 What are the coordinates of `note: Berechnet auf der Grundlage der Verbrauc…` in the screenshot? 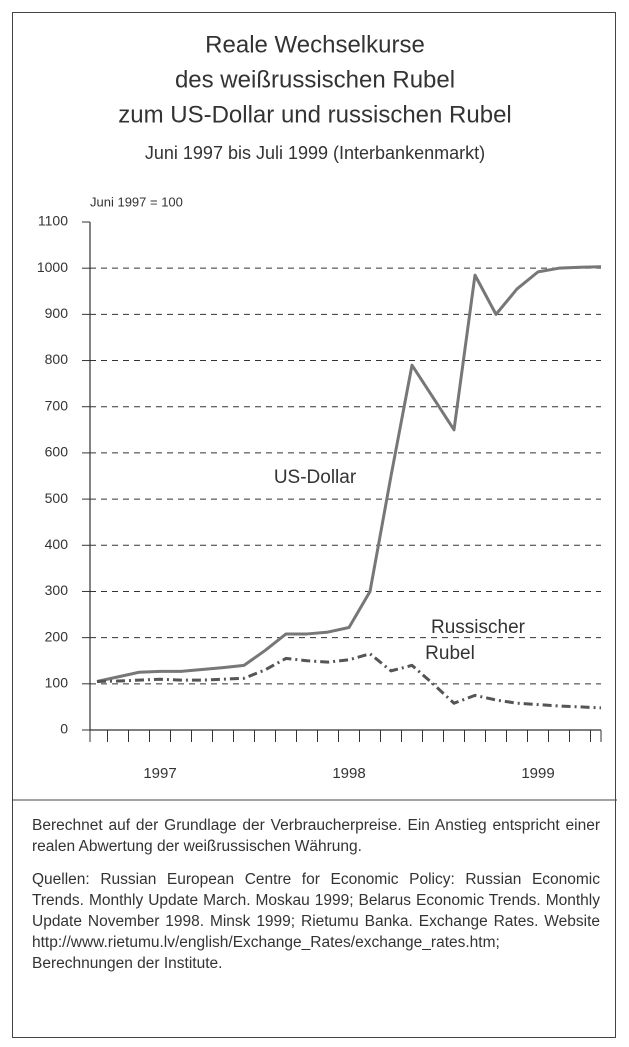 It's located at (316, 836).